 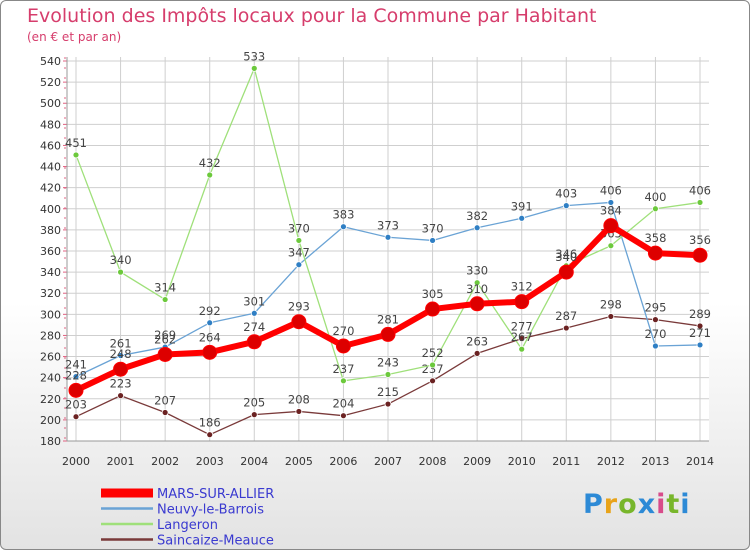 I want to click on data-label-2: 346, so click(x=566, y=254).